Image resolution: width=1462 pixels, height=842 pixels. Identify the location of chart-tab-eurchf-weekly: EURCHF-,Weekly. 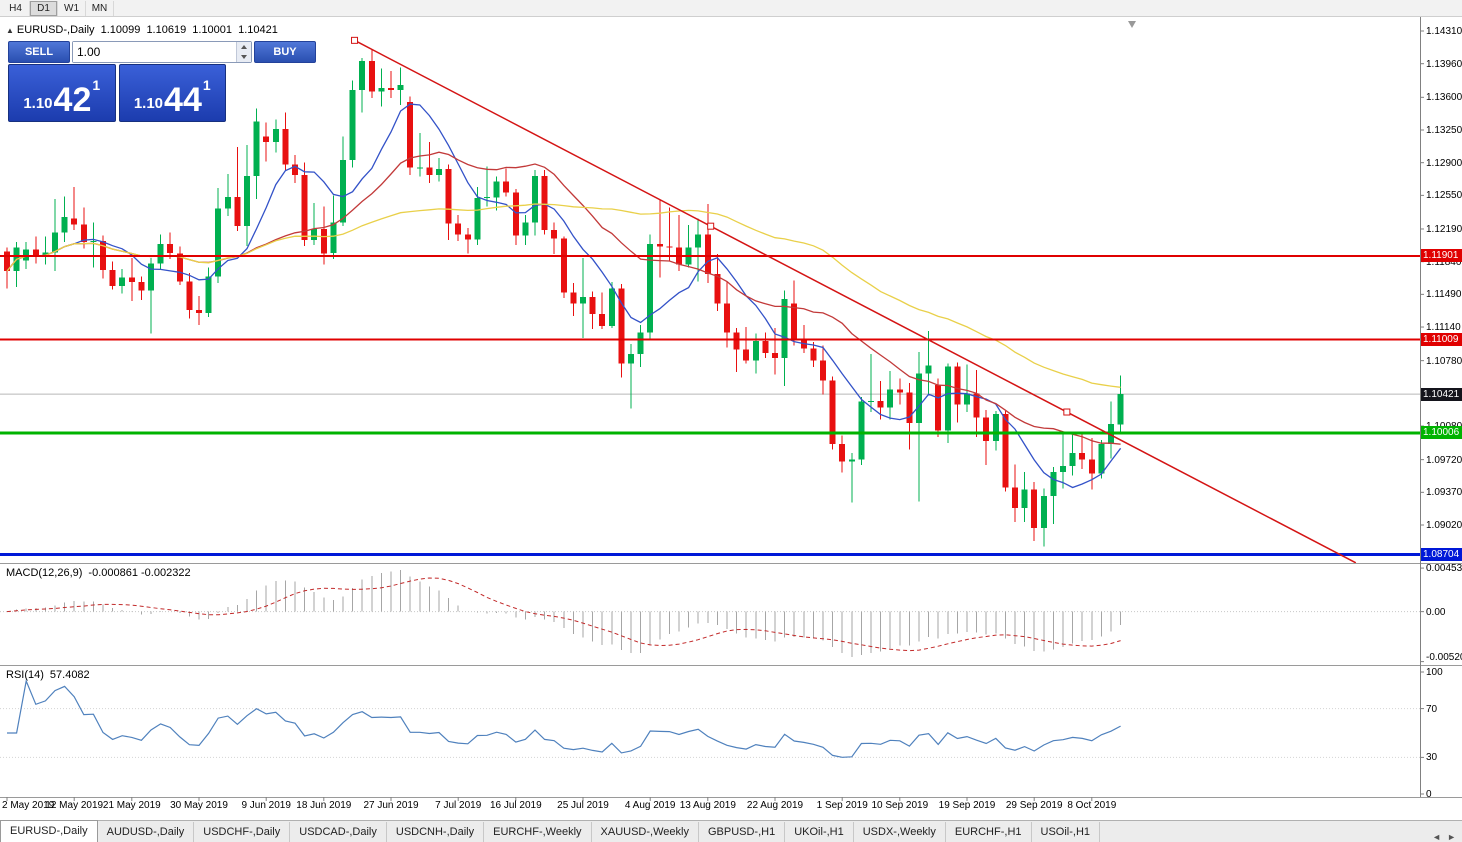
(538, 832).